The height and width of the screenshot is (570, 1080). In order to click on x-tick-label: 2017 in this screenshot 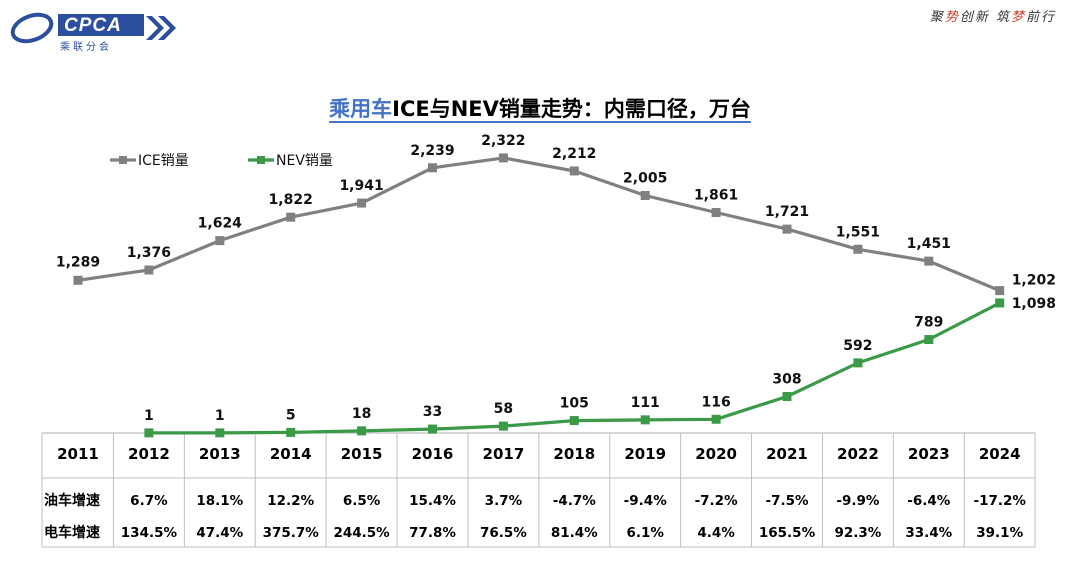, I will do `click(504, 454)`.